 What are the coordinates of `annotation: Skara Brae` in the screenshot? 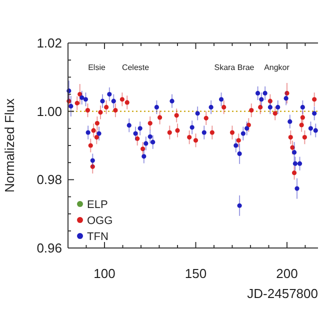 It's located at (234, 67).